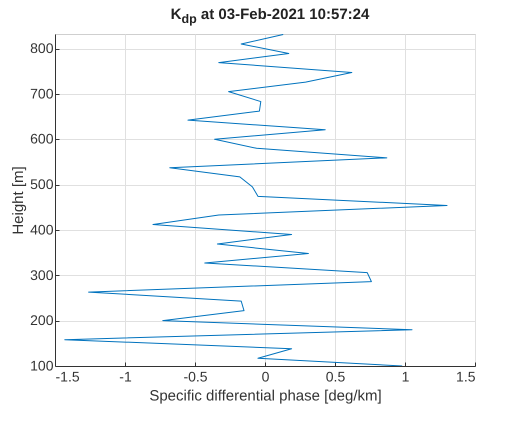 The height and width of the screenshot is (435, 510). I want to click on y-tick-label: 200, so click(42, 320).